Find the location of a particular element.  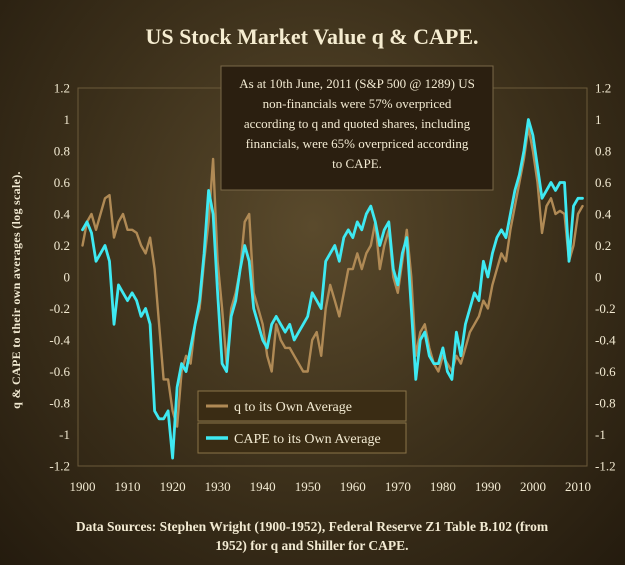

x-tick-label: 1960 is located at coordinates (353, 486).